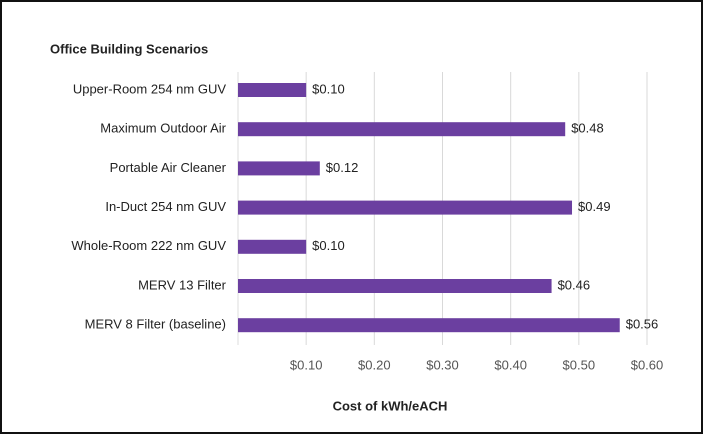 The width and height of the screenshot is (703, 434). Describe the element at coordinates (594, 206) in the screenshot. I see `data-label: $0.49` at that location.